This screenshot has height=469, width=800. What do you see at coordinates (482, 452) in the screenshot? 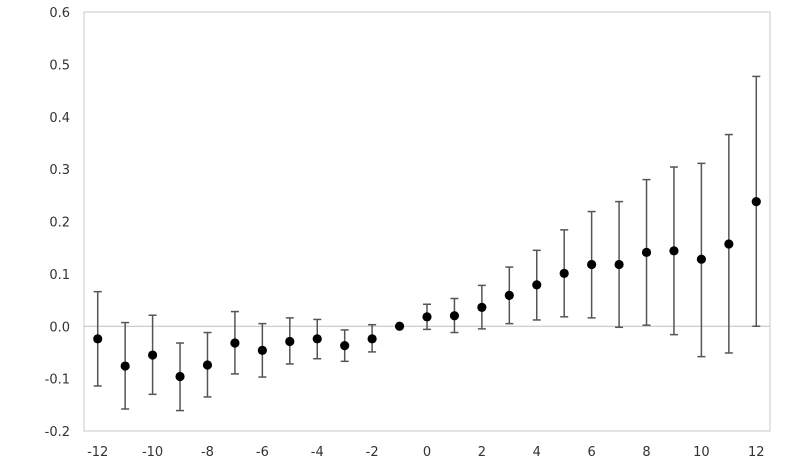
I see `x-tick-label: 2` at bounding box center [482, 452].